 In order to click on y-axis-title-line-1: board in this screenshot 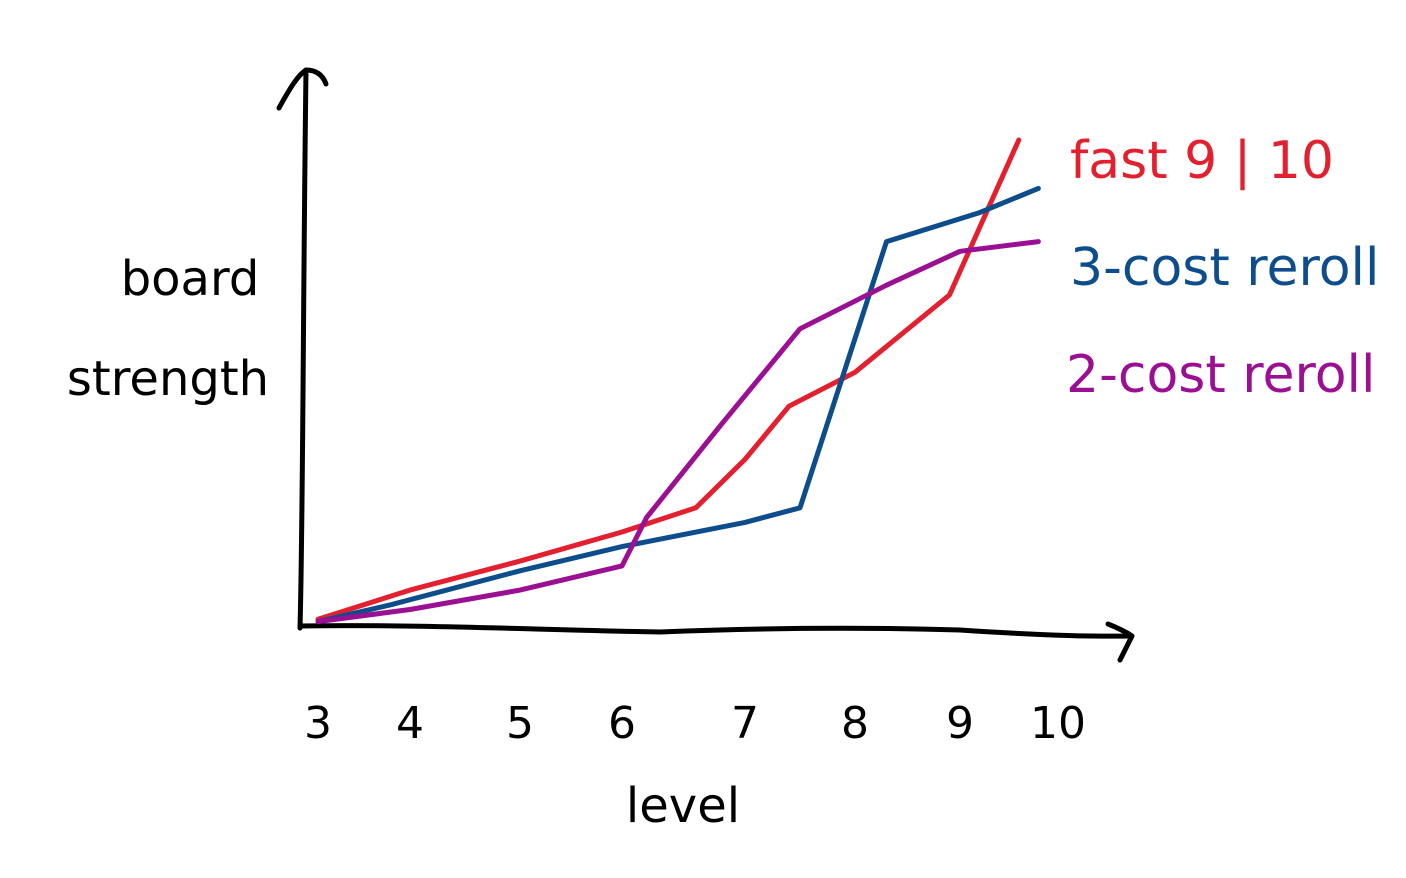, I will do `click(190, 279)`.